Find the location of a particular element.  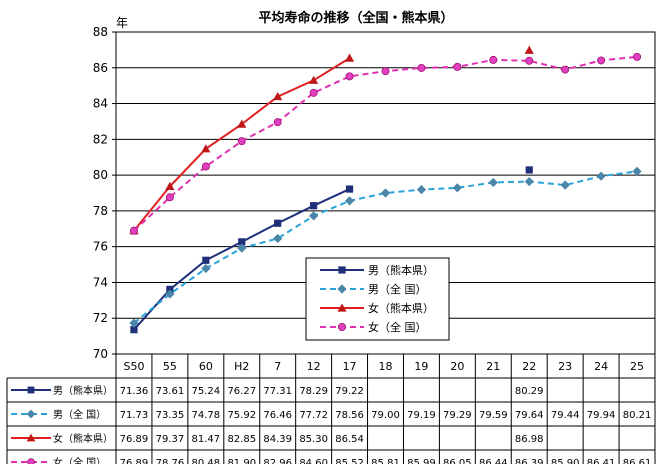

table-cell-value: 86.44 is located at coordinates (493, 461).